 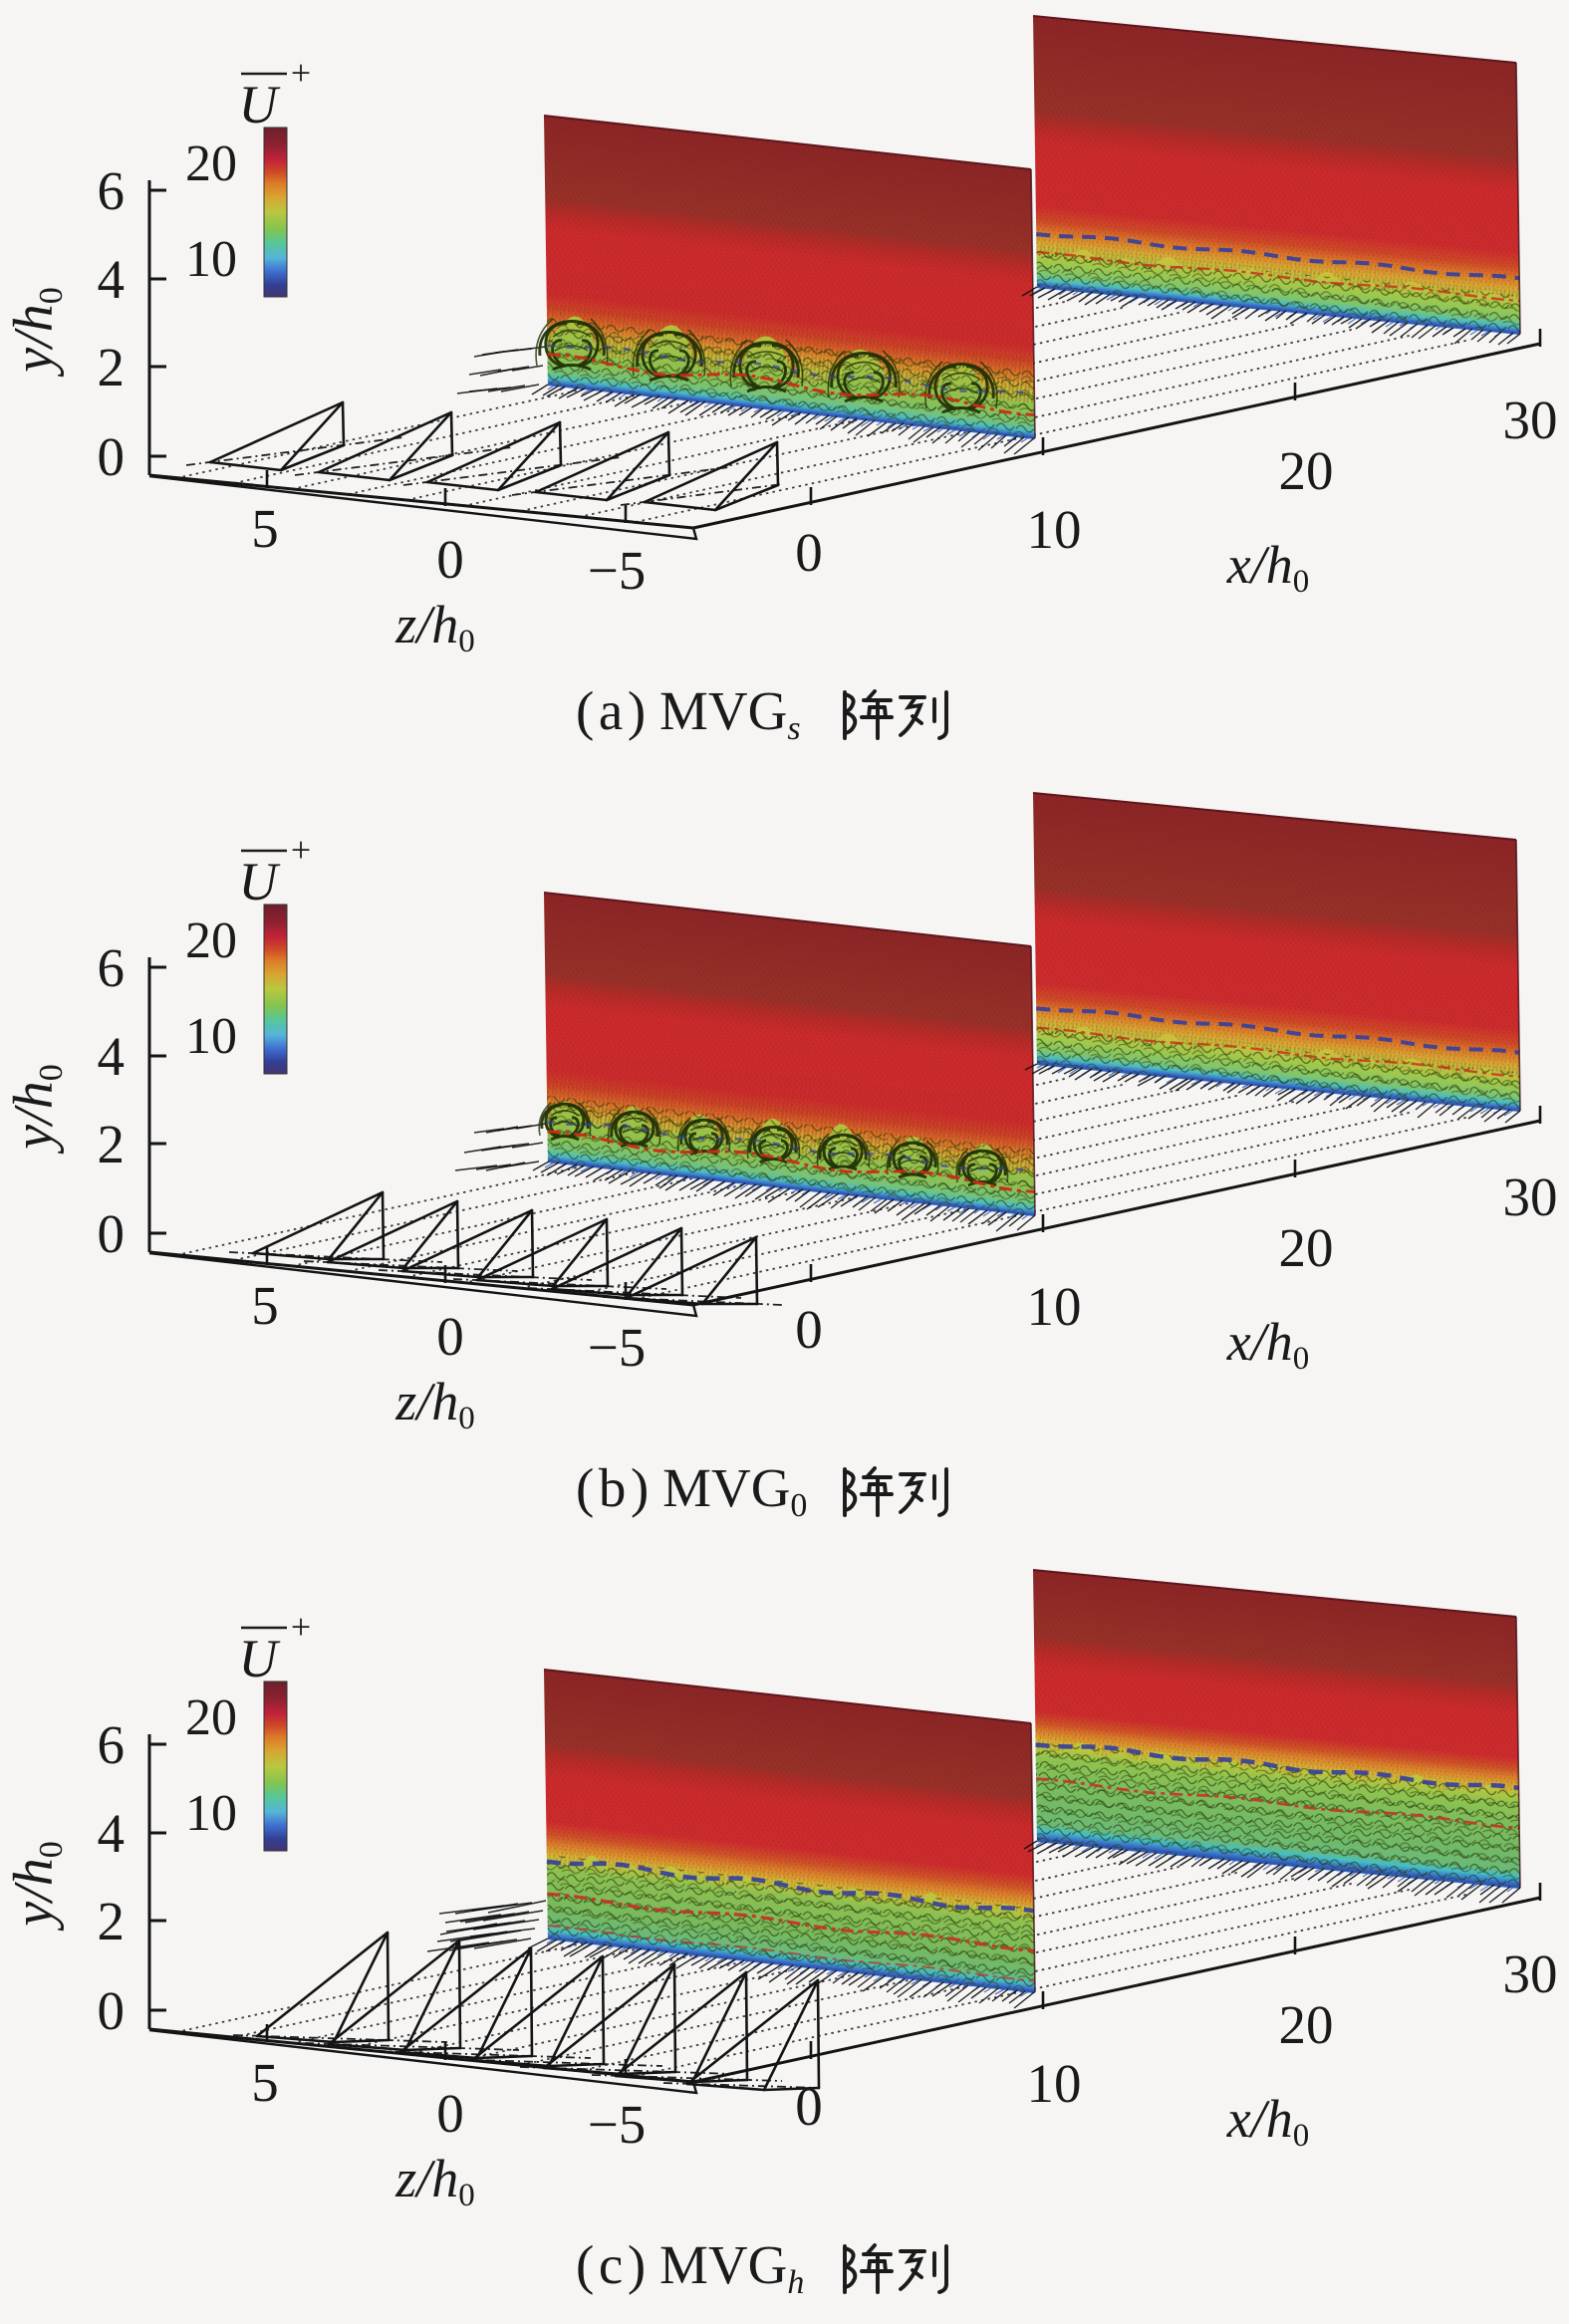 I want to click on svg-text: ( b ) MVG0, so click(x=691, y=1491).